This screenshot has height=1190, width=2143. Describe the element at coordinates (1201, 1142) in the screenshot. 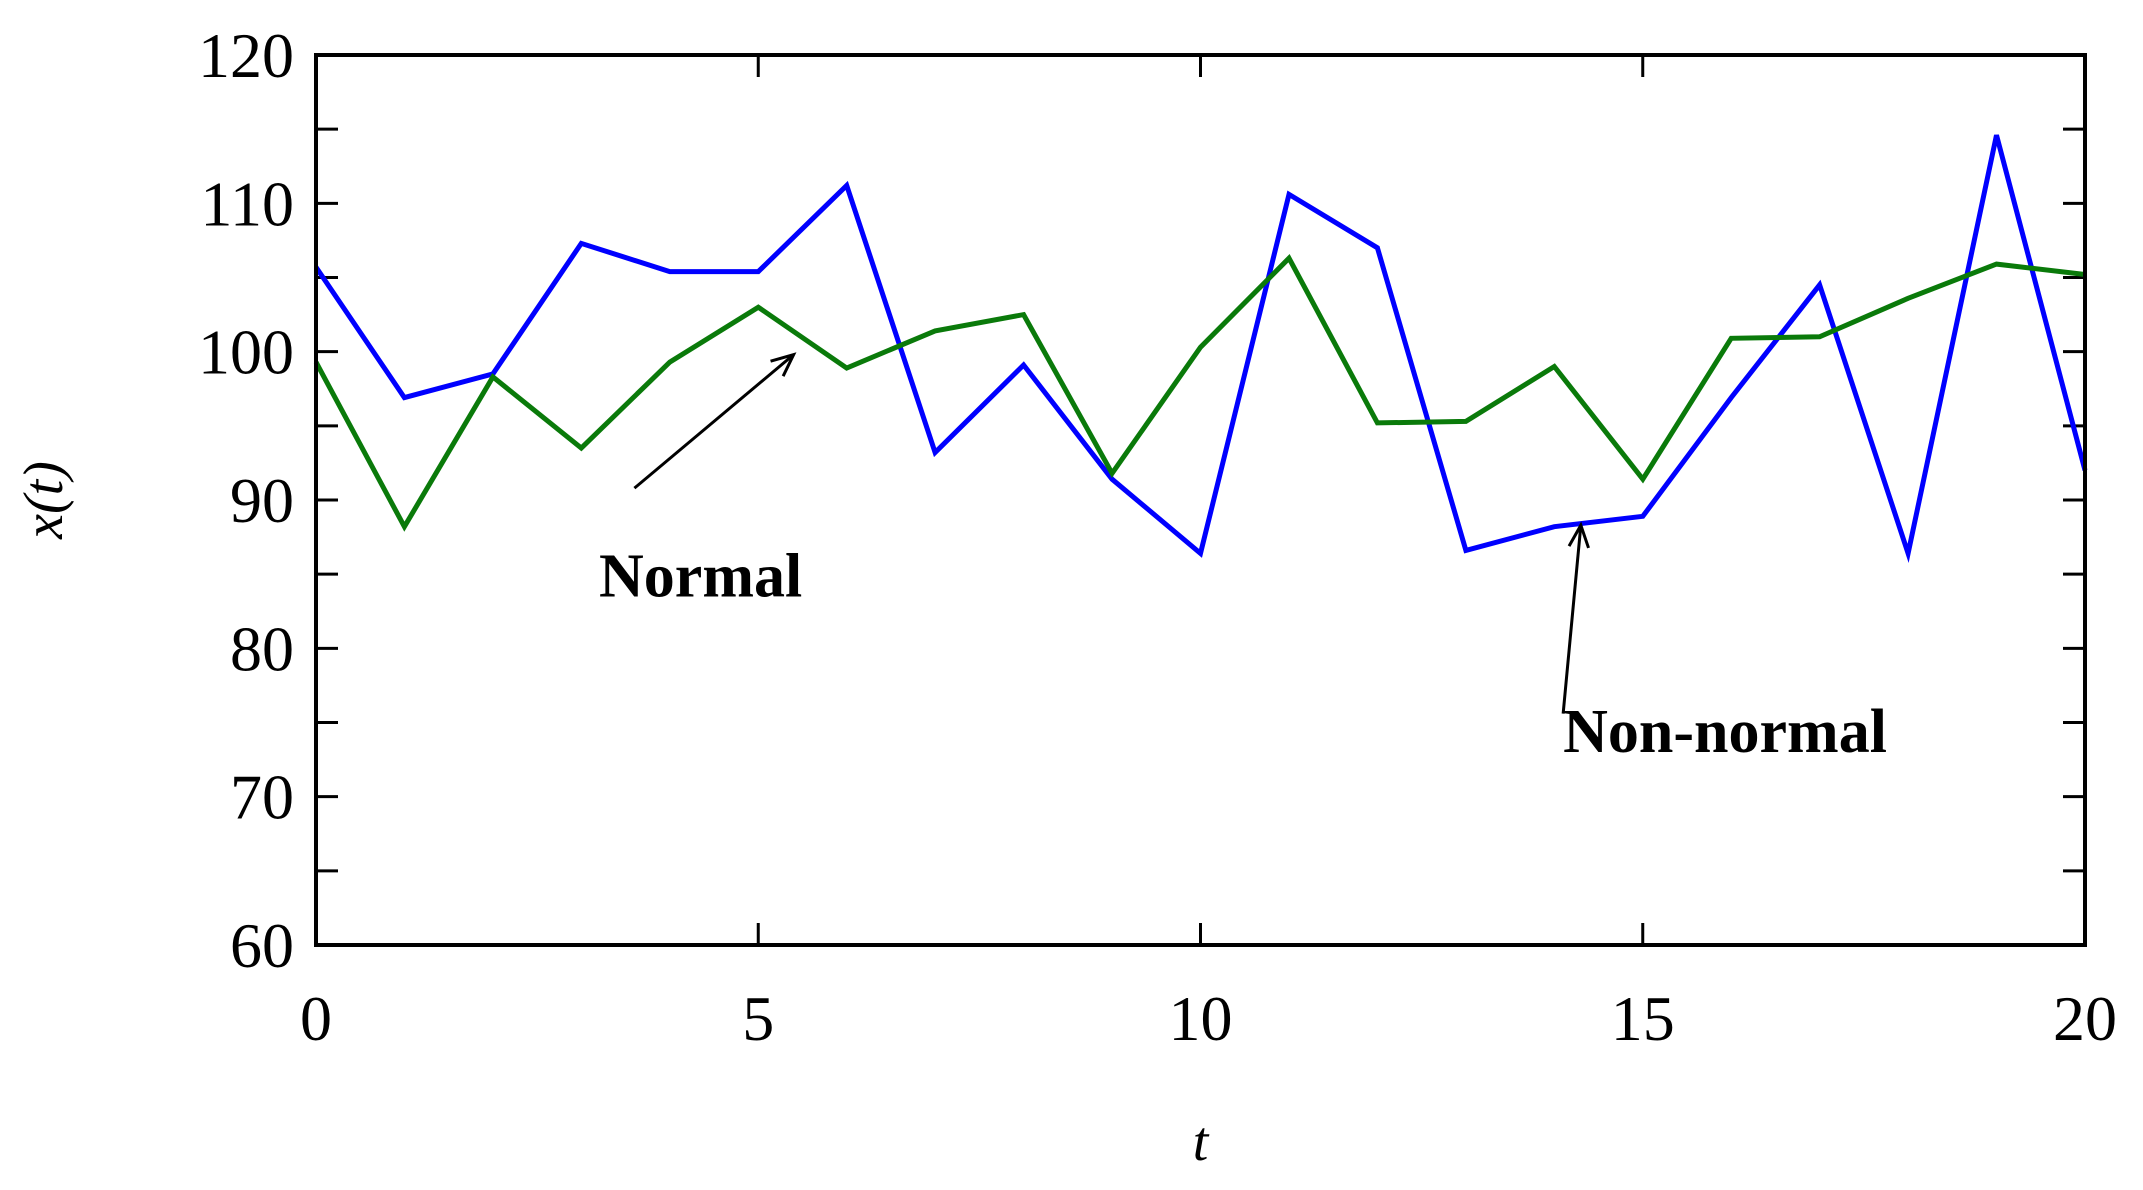

I see `x-axis-label: t` at that location.